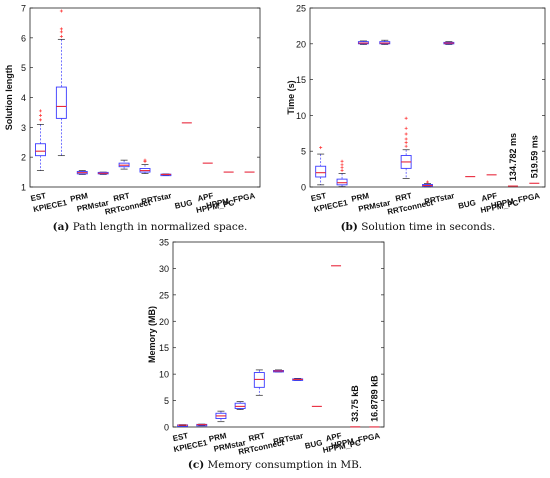  Describe the element at coordinates (534, 156) in the screenshot. I see `annotation-HPPM_FPGA: 519.59 ms` at that location.